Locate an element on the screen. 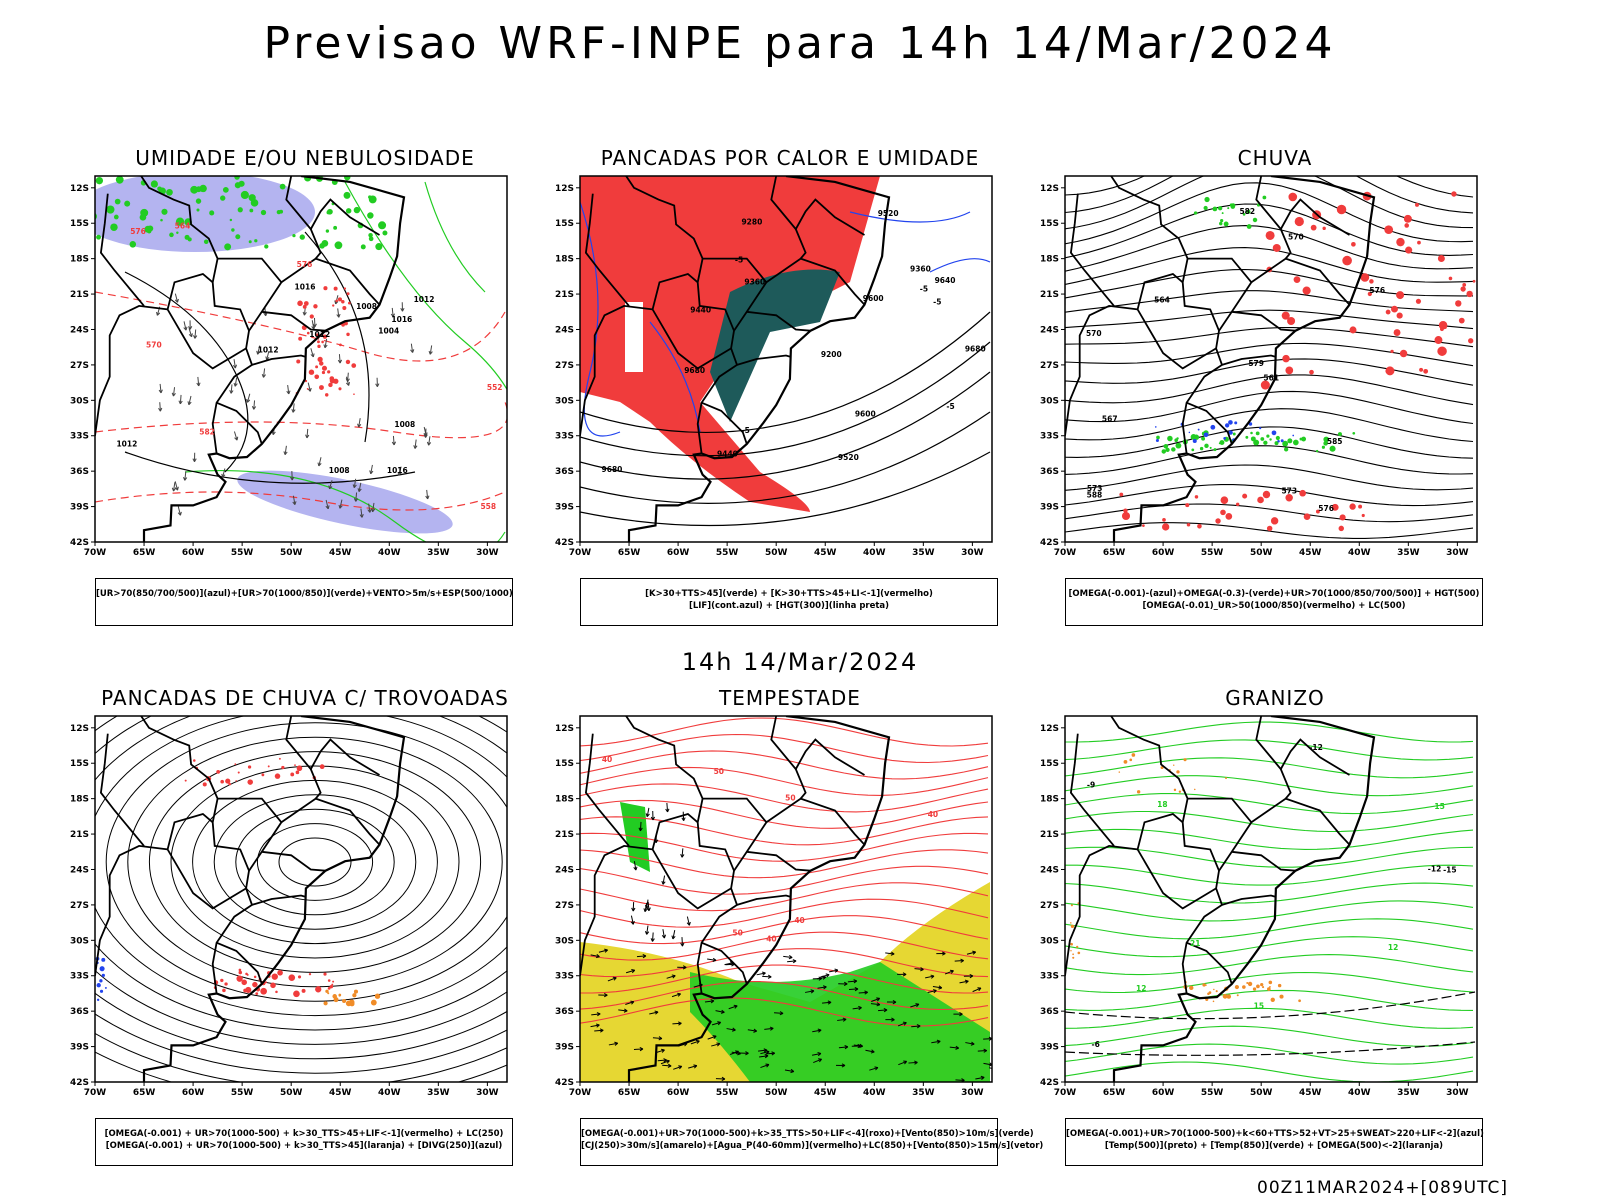  instability-green is located at coordinates (775, 345).